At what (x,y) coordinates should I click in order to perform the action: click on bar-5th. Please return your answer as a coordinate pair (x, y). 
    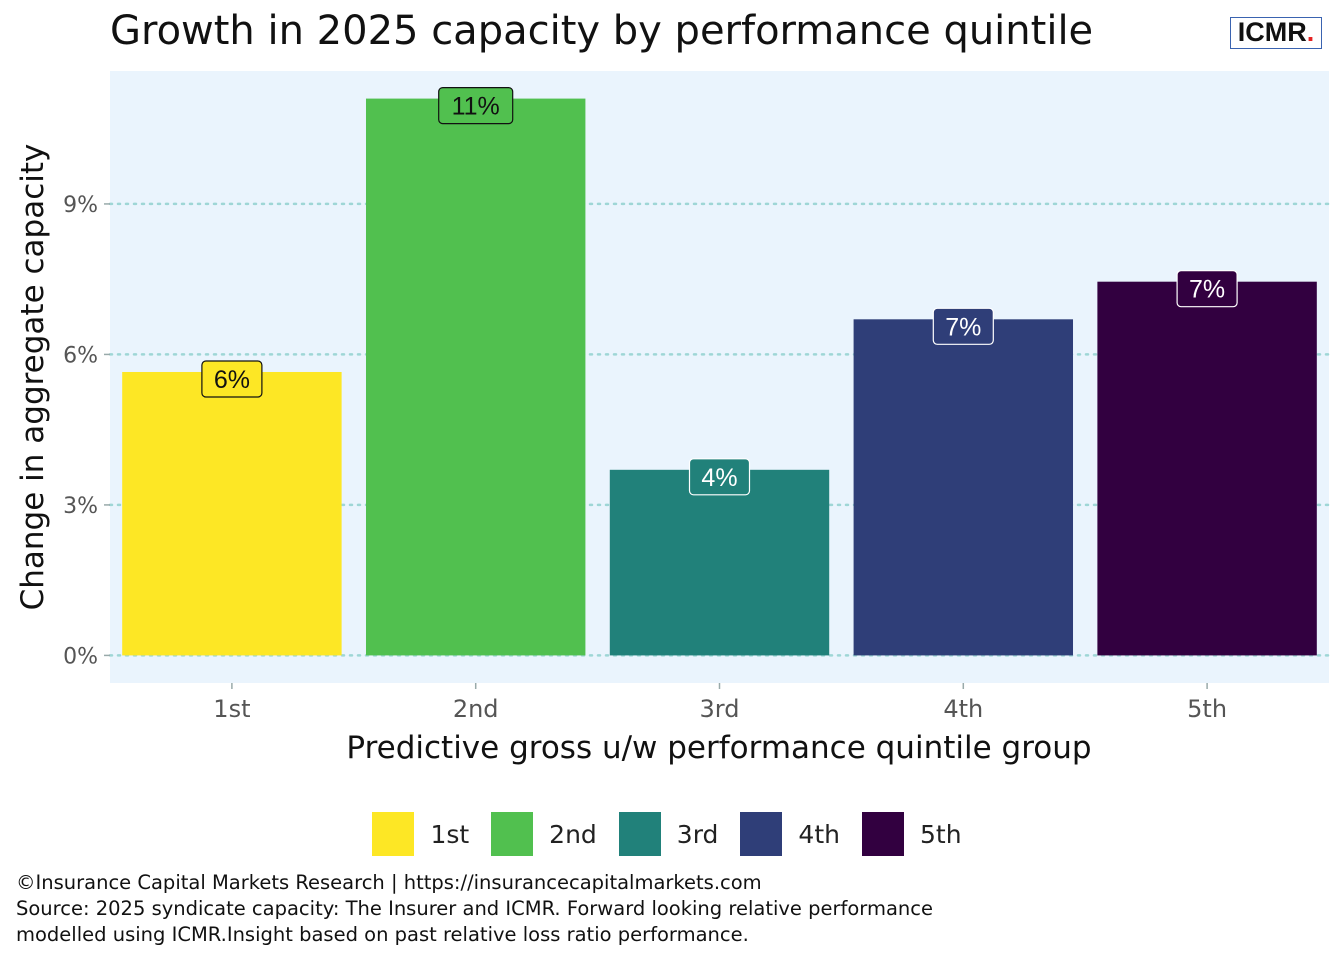
    Looking at the image, I should click on (1207, 468).